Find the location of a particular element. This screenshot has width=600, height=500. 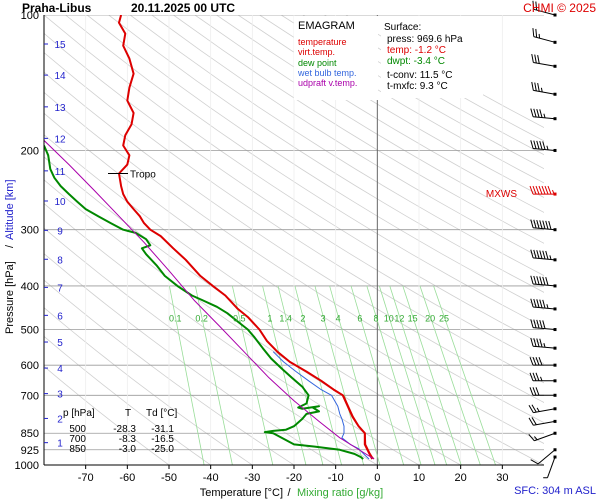

x-tick-label: -60 is located at coordinates (127, 478).